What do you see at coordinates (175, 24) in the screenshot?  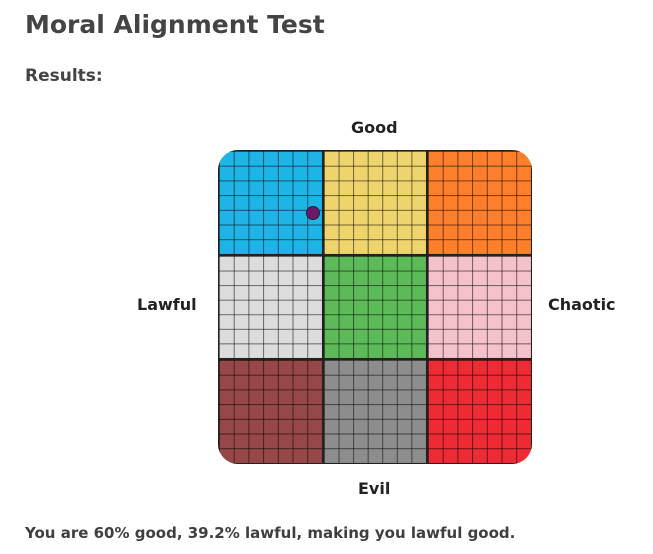 I see `page-title: Moral Alignment Test` at bounding box center [175, 24].